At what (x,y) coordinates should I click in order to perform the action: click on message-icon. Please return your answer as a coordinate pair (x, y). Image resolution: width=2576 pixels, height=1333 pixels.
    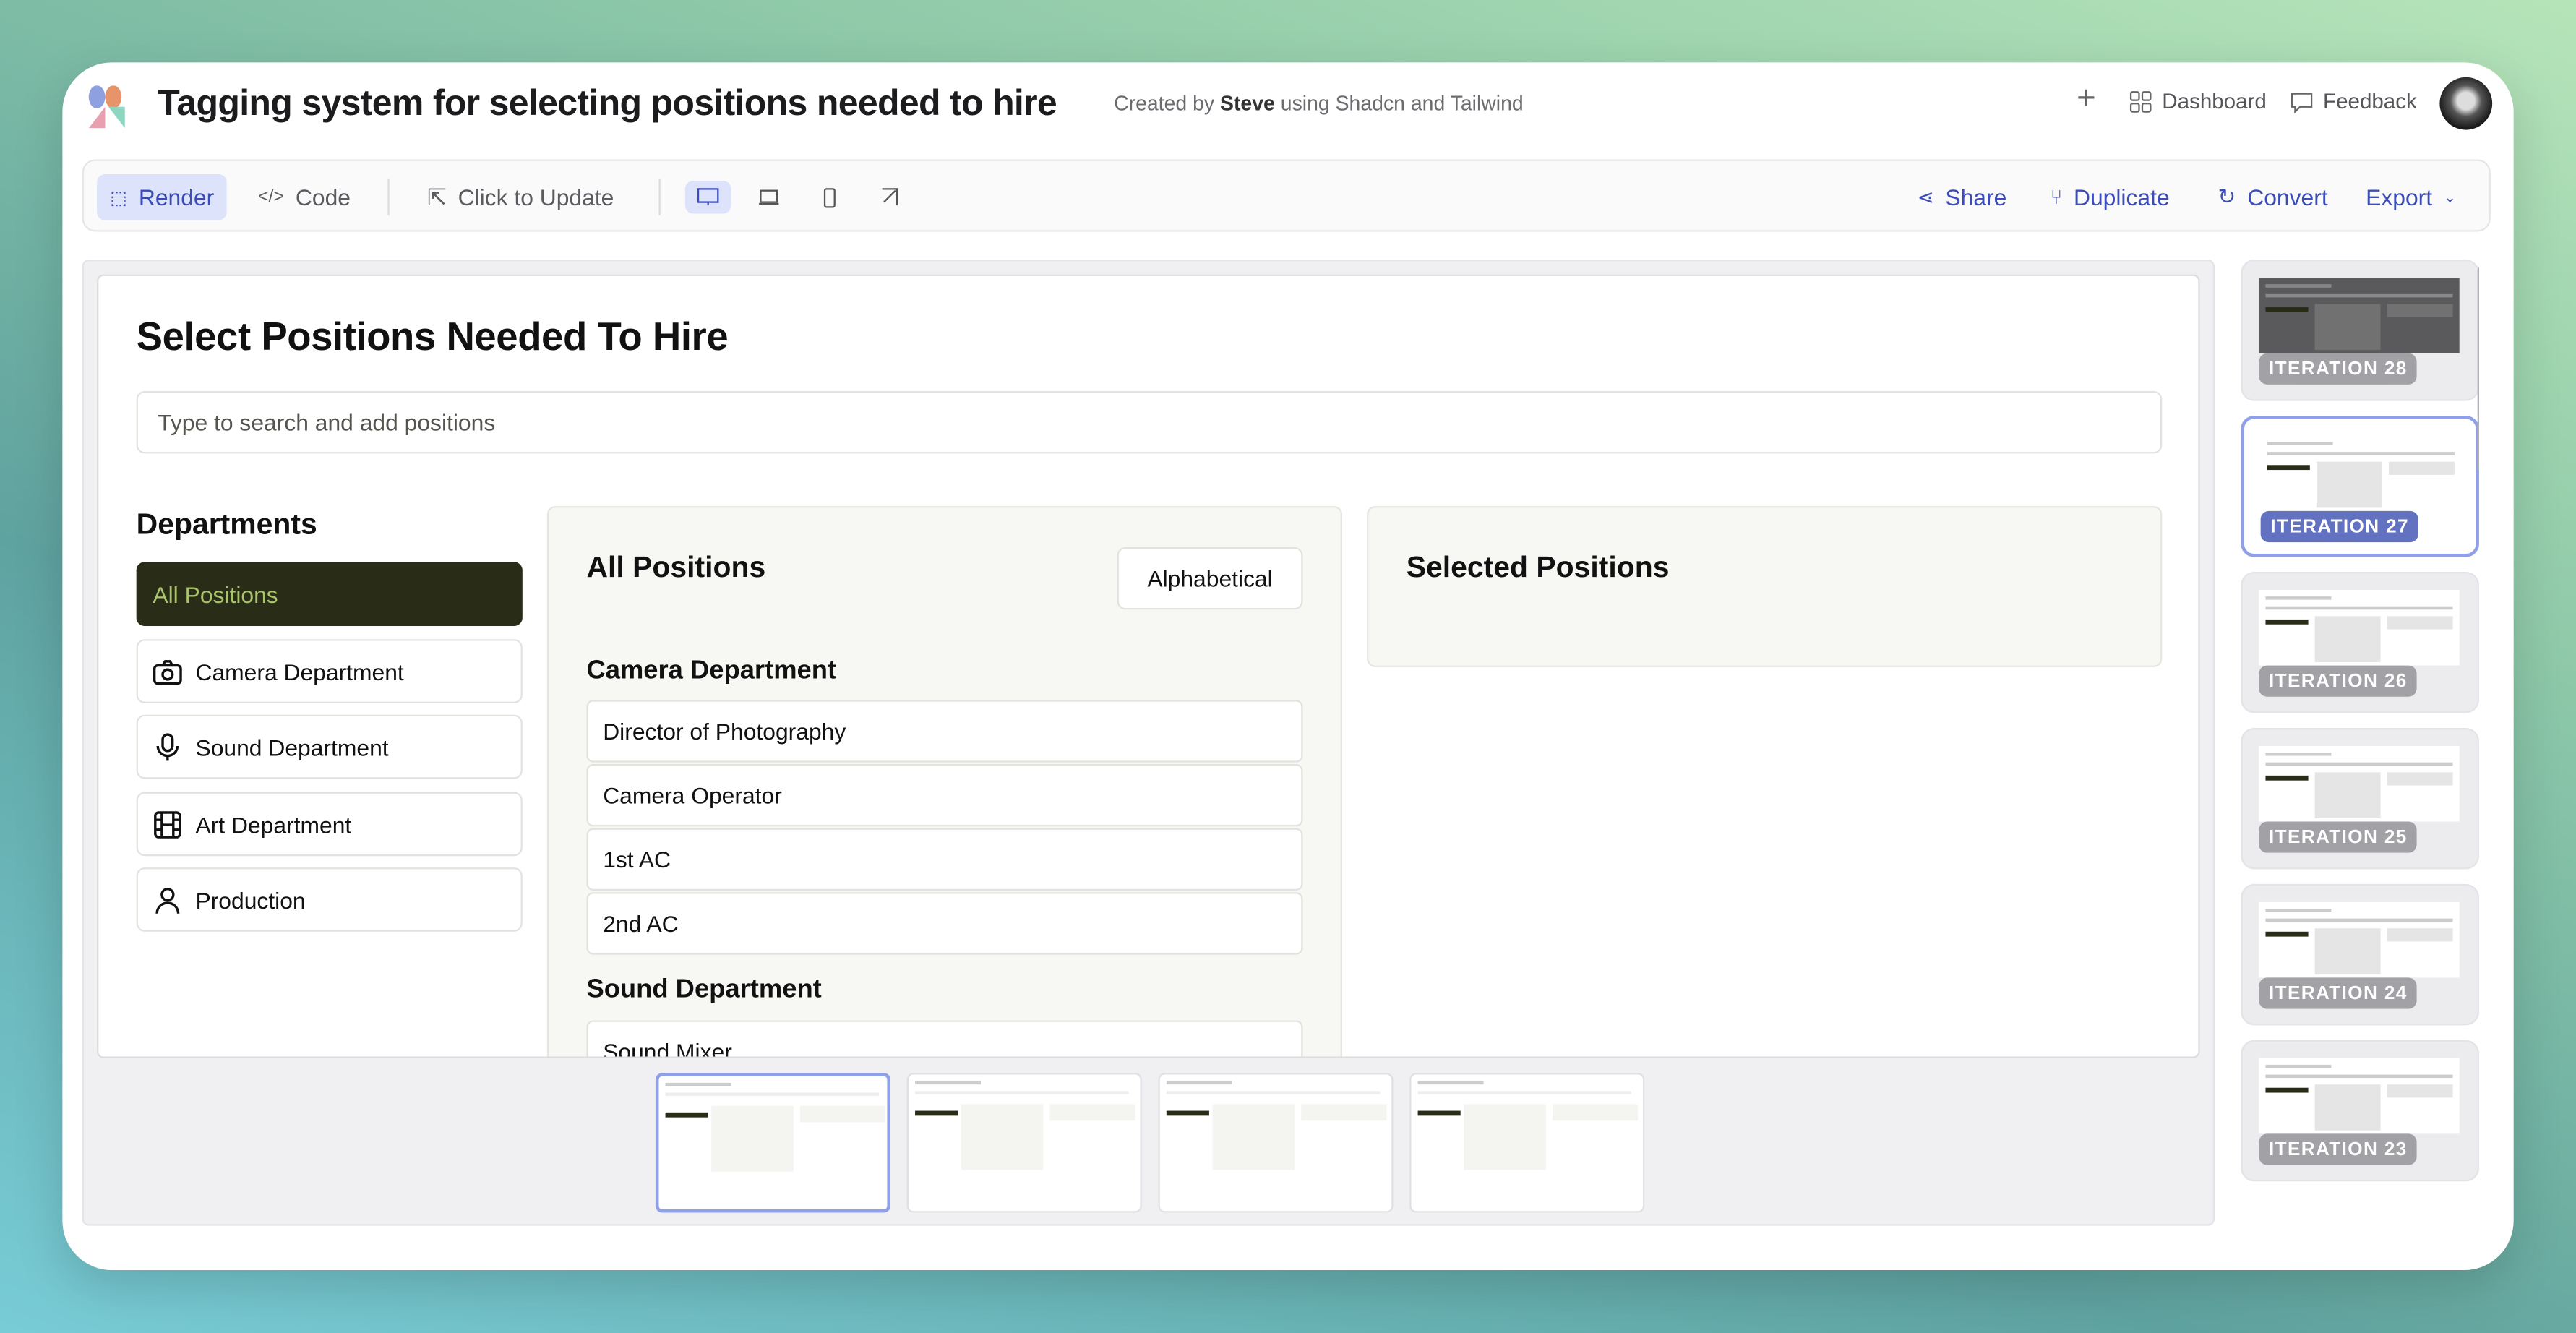
    Looking at the image, I should click on (2302, 102).